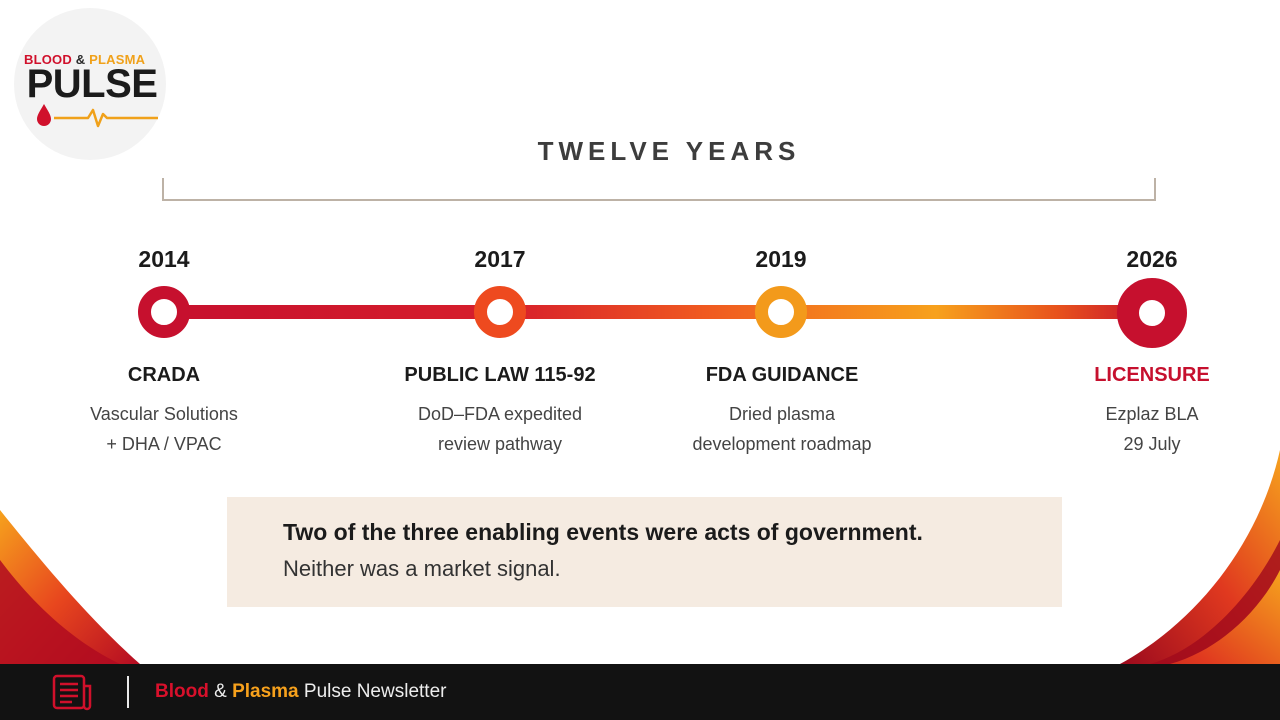 This screenshot has width=1280, height=720. What do you see at coordinates (300, 692) in the screenshot?
I see `footer-publication-name: Blood & Plasma Pulse Newsletter` at bounding box center [300, 692].